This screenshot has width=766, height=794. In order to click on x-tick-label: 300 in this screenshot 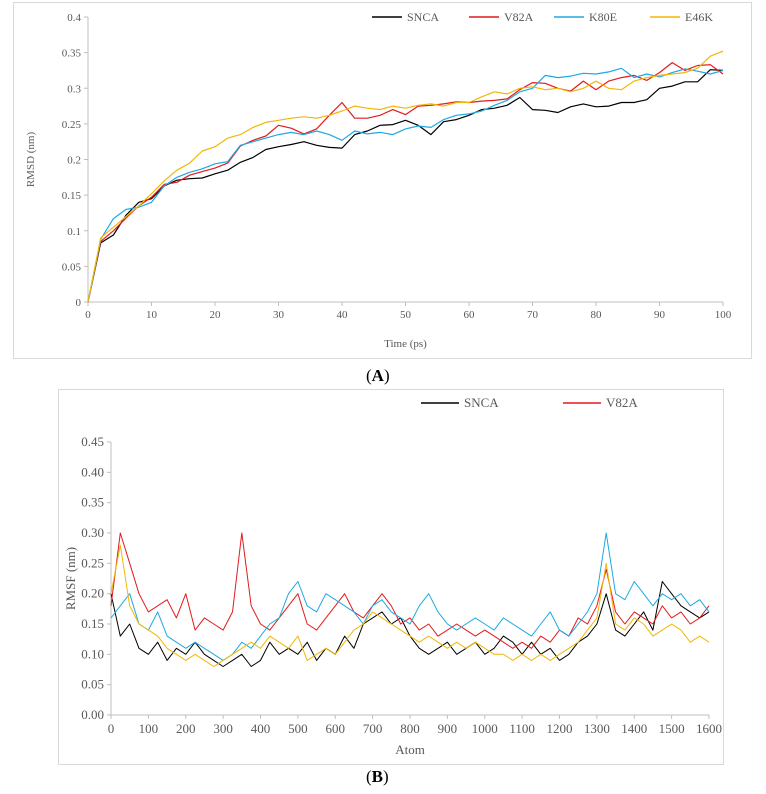, I will do `click(223, 728)`.